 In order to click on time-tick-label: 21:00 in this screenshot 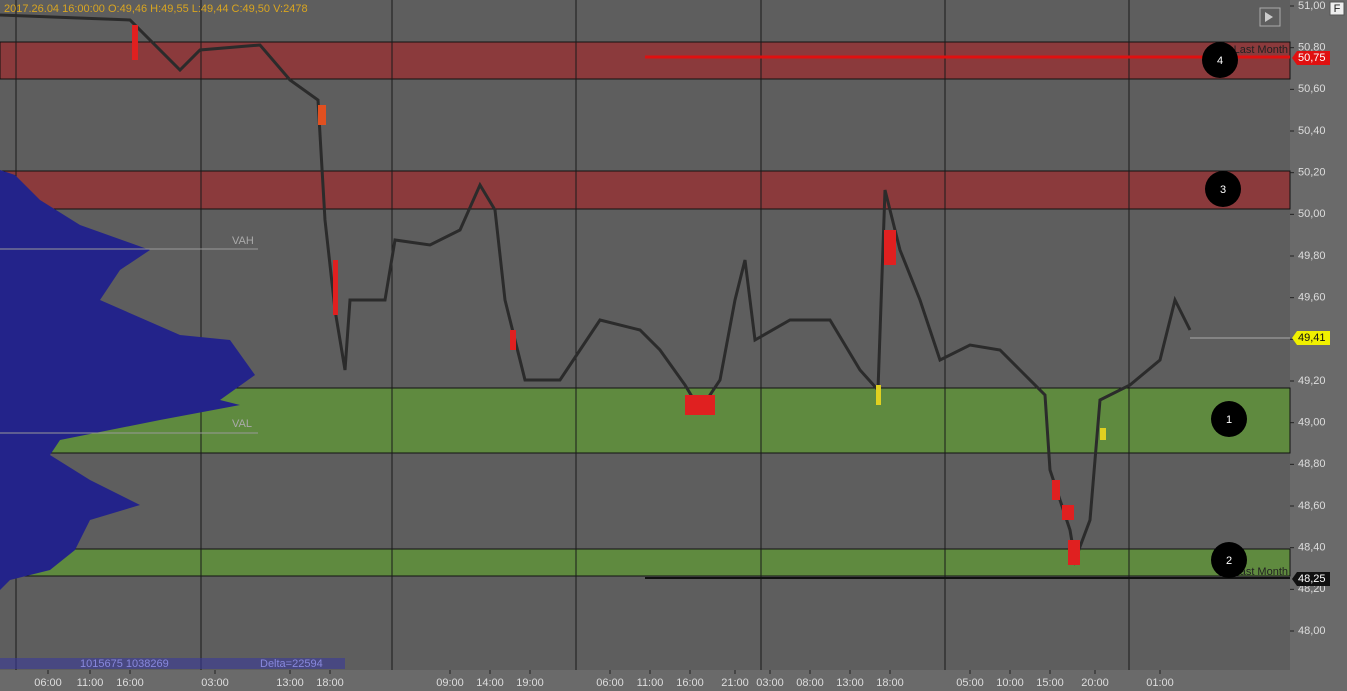, I will do `click(735, 683)`.